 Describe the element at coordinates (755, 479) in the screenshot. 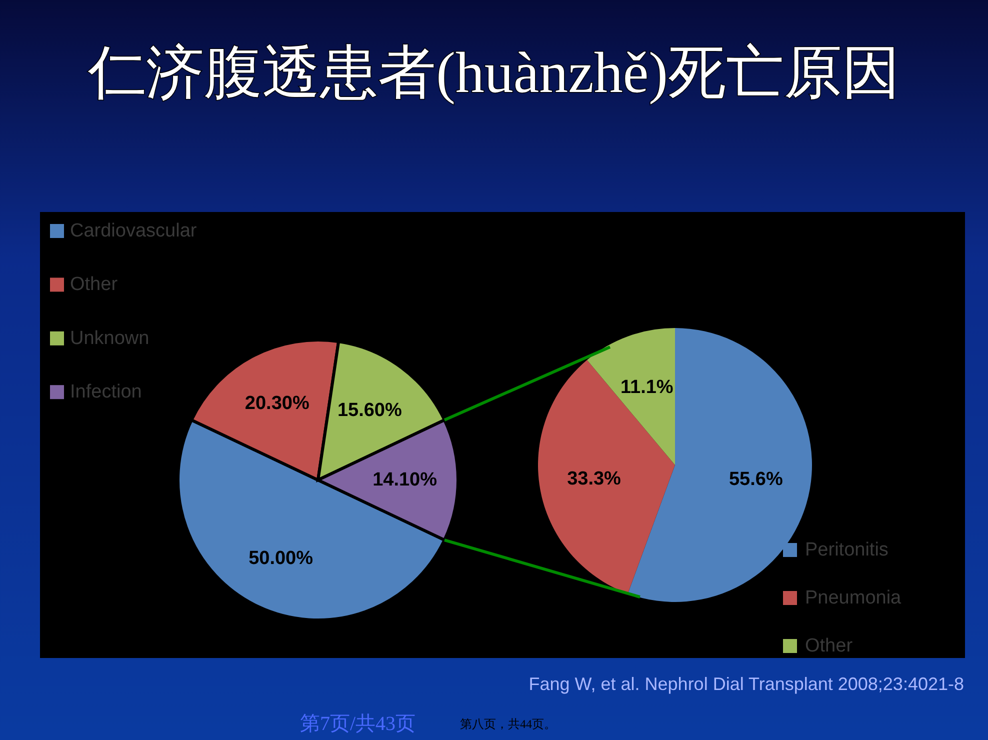

I see `data-label: 55.6%` at that location.